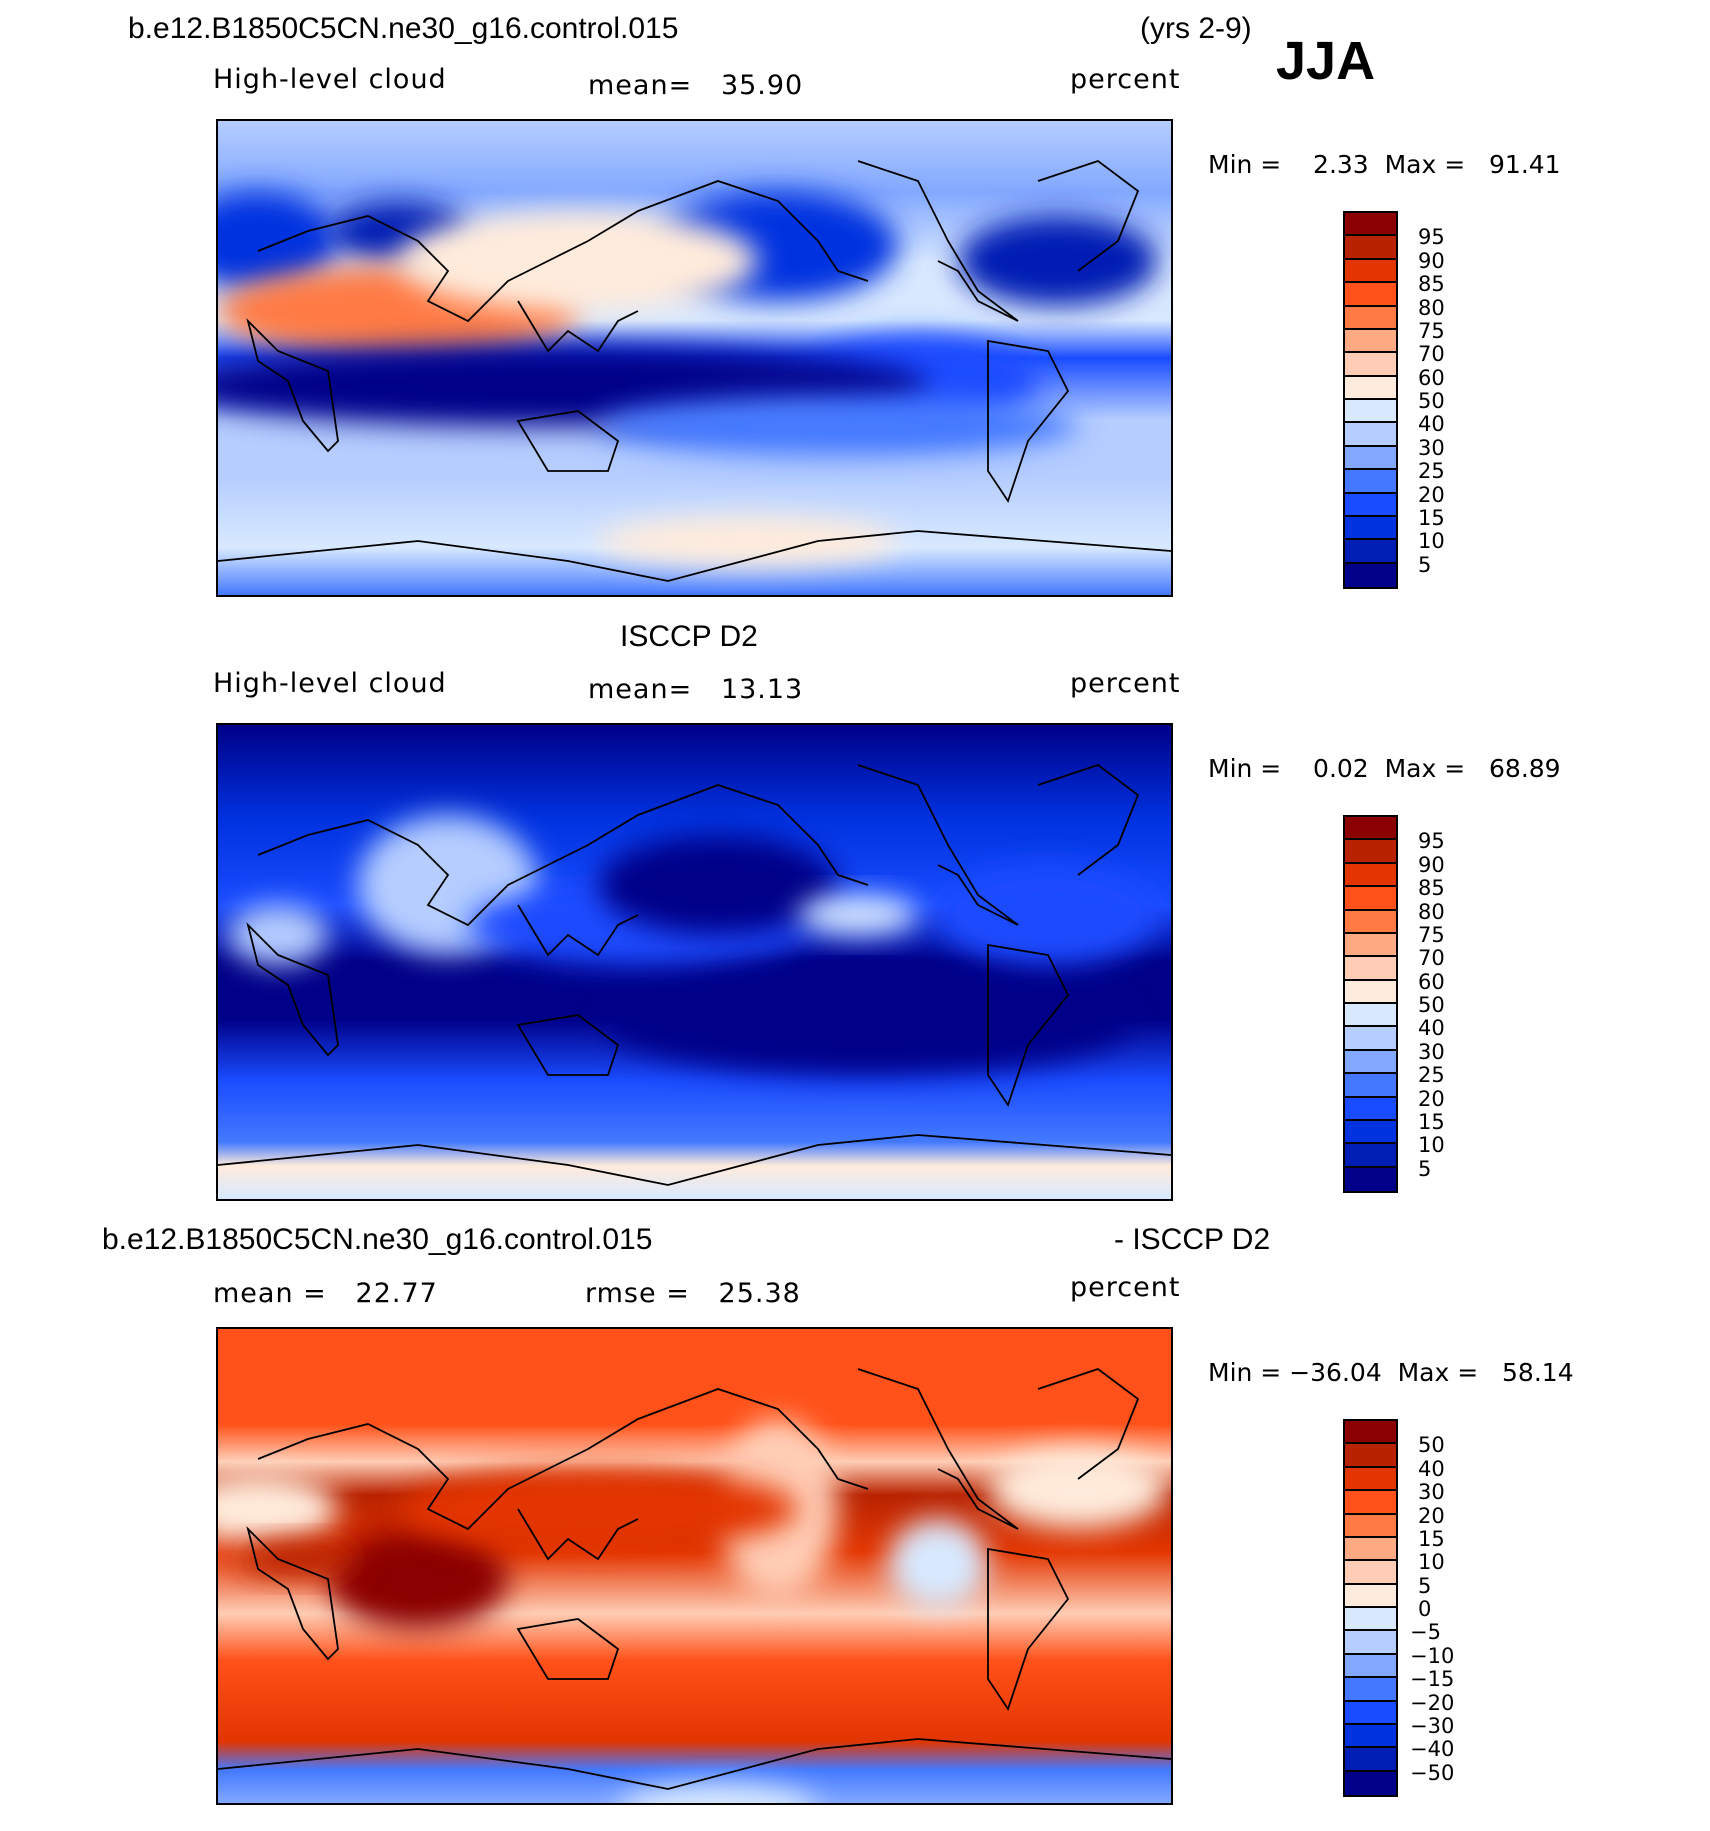  What do you see at coordinates (694, 358) in the screenshot?
I see `panel1-map` at bounding box center [694, 358].